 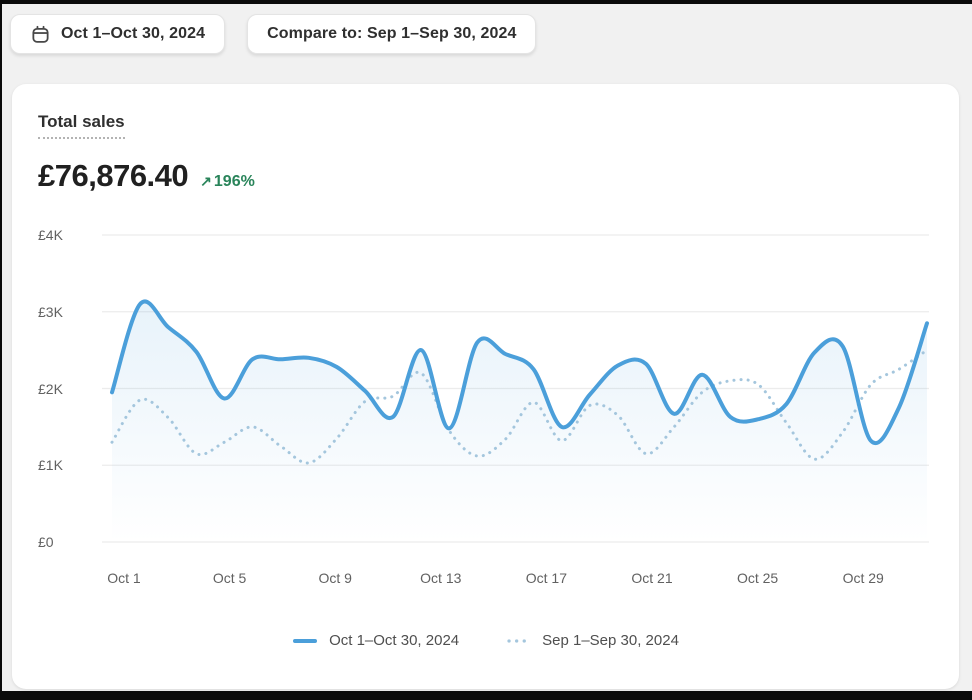 I want to click on calendar-icon, so click(x=40, y=34).